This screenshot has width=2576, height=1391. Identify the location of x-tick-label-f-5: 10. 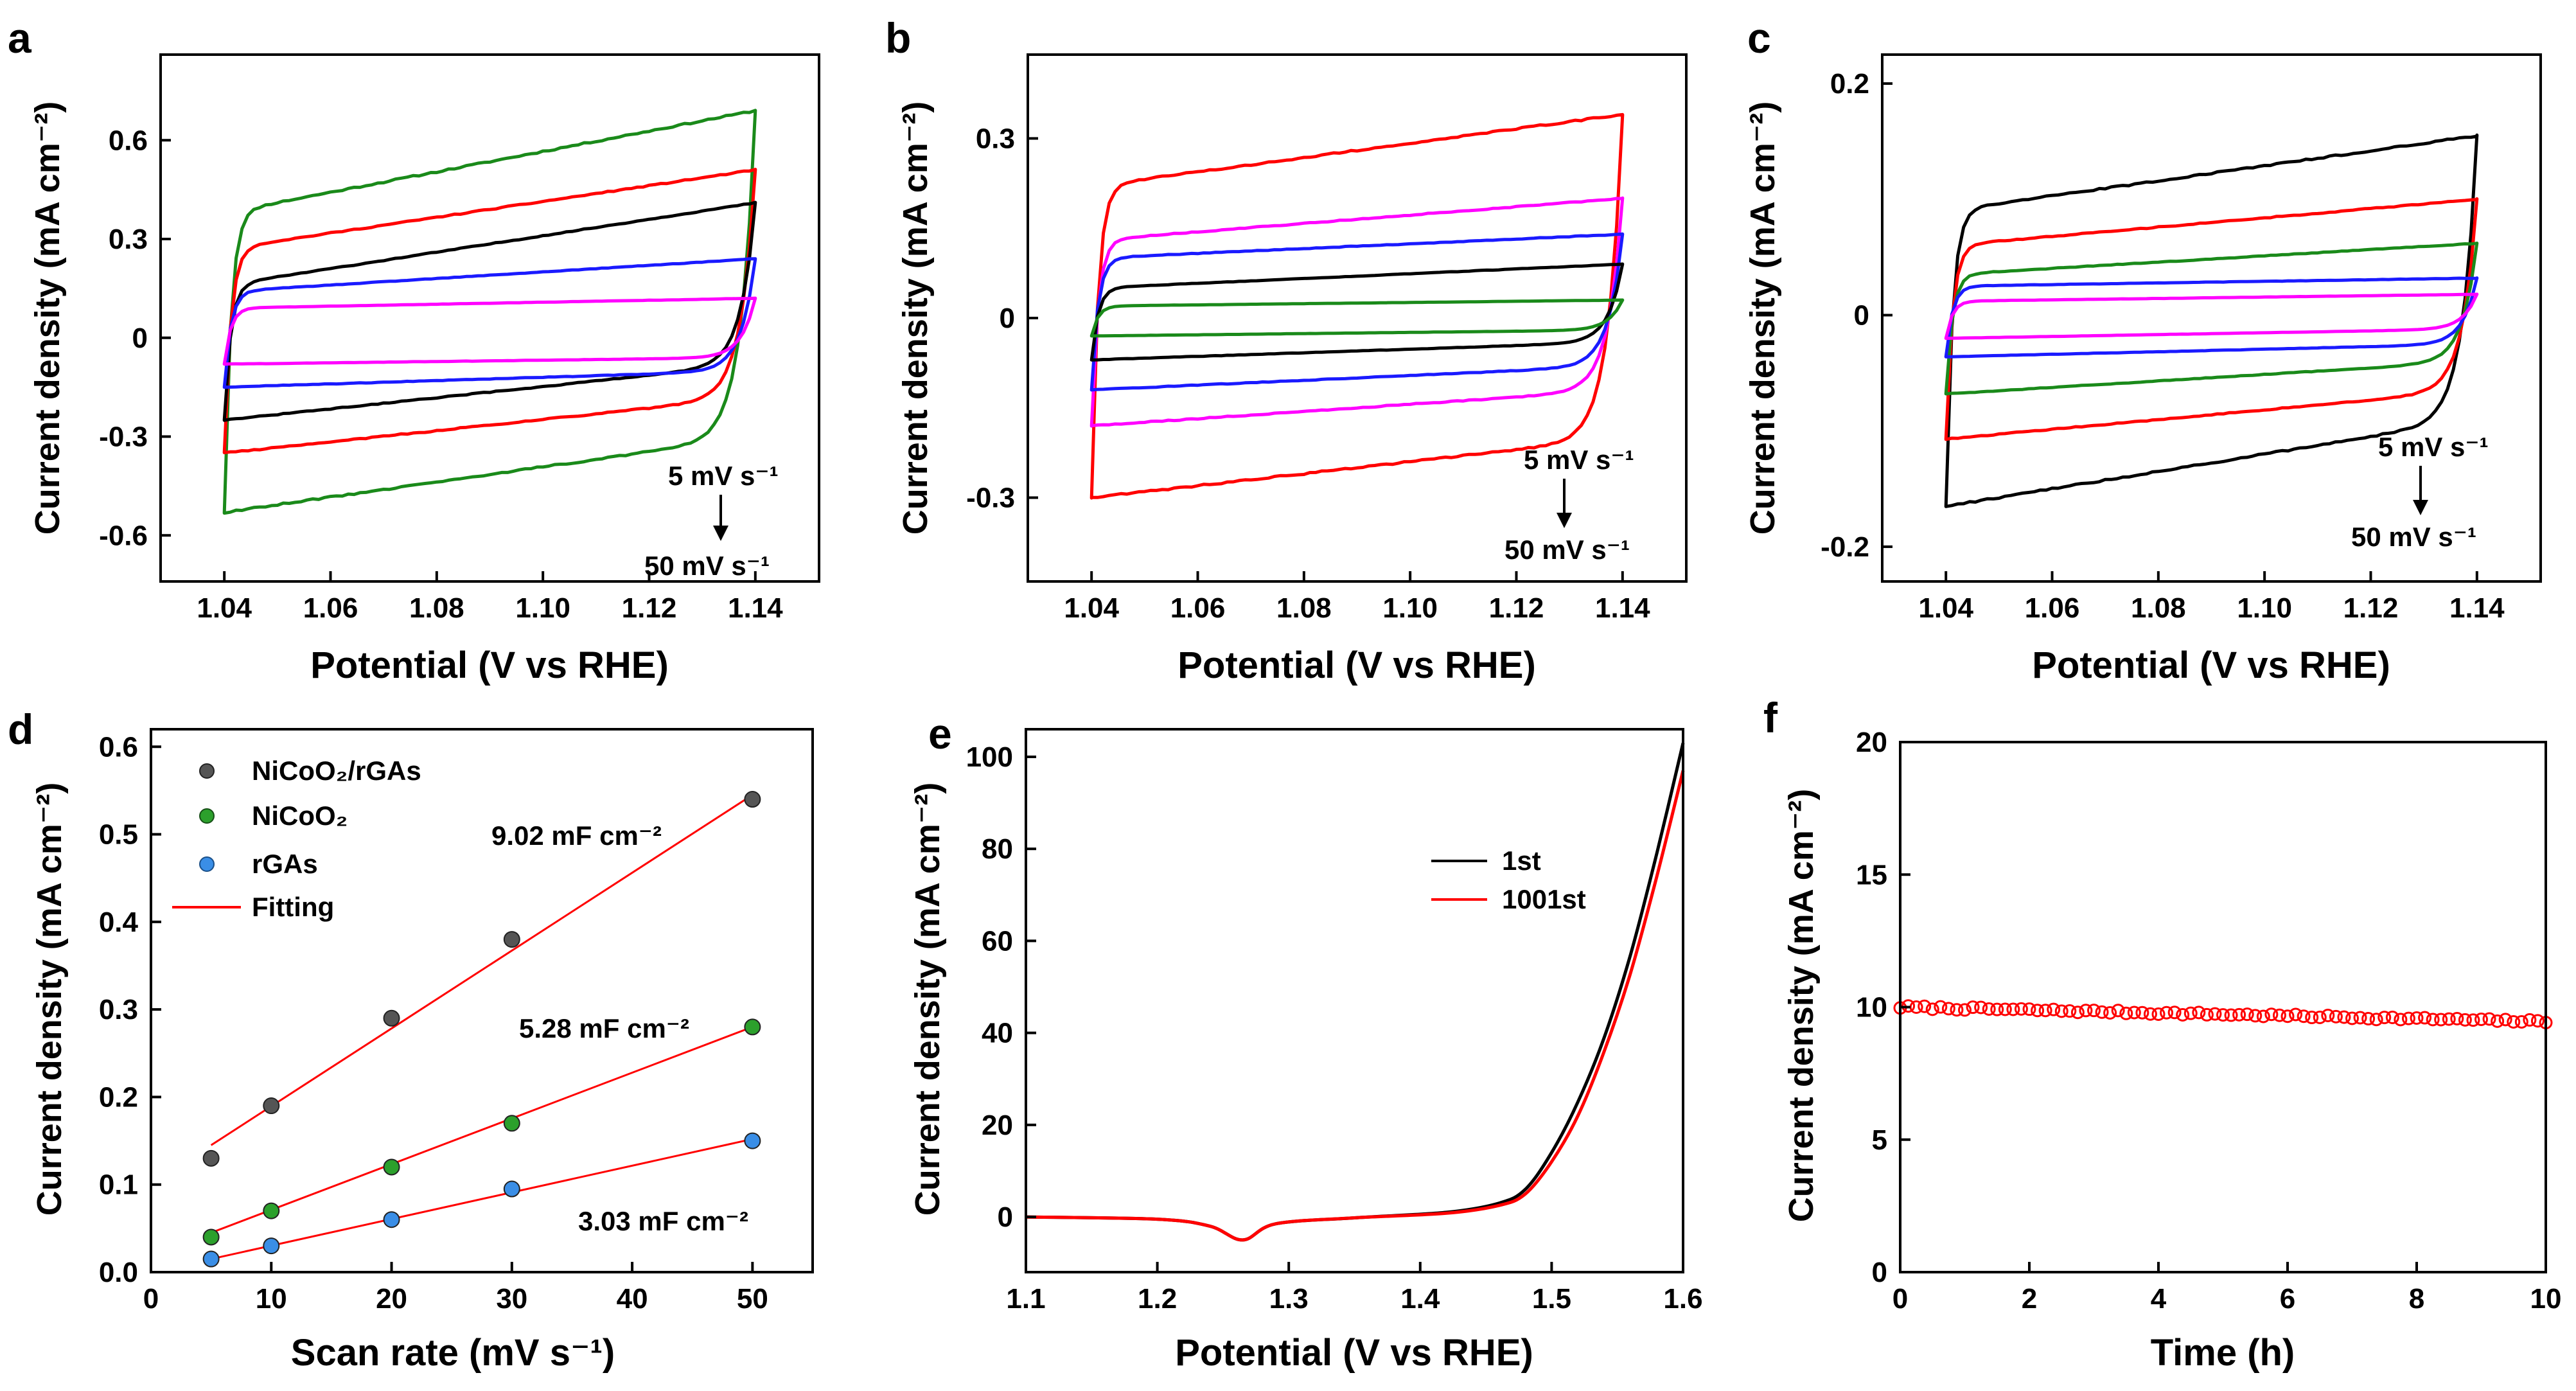
(2546, 1299).